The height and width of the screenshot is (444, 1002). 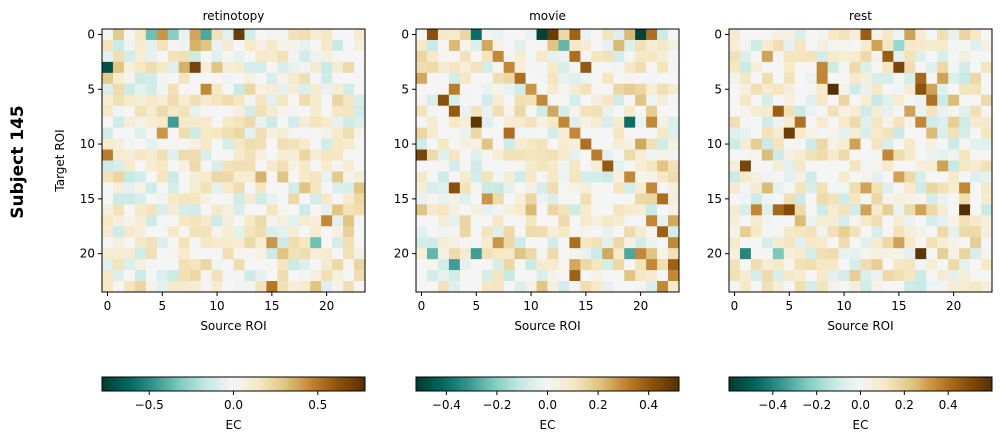 What do you see at coordinates (401, 144) in the screenshot?
I see `y-tick-label: 10` at bounding box center [401, 144].